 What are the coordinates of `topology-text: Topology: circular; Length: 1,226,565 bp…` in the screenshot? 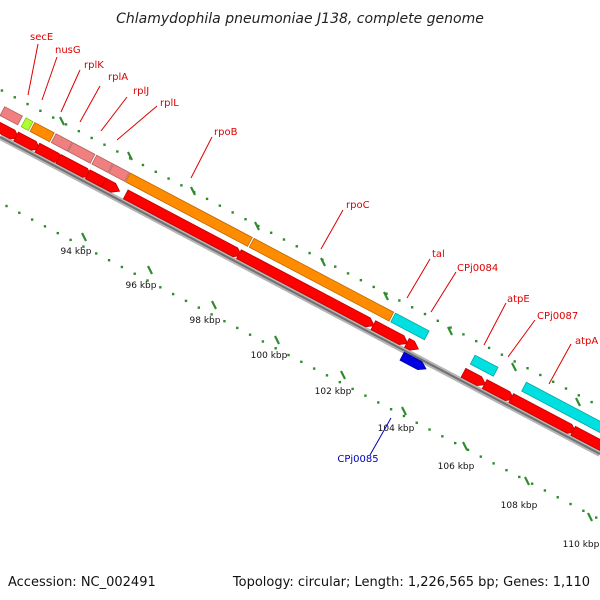 It's located at (411, 582).